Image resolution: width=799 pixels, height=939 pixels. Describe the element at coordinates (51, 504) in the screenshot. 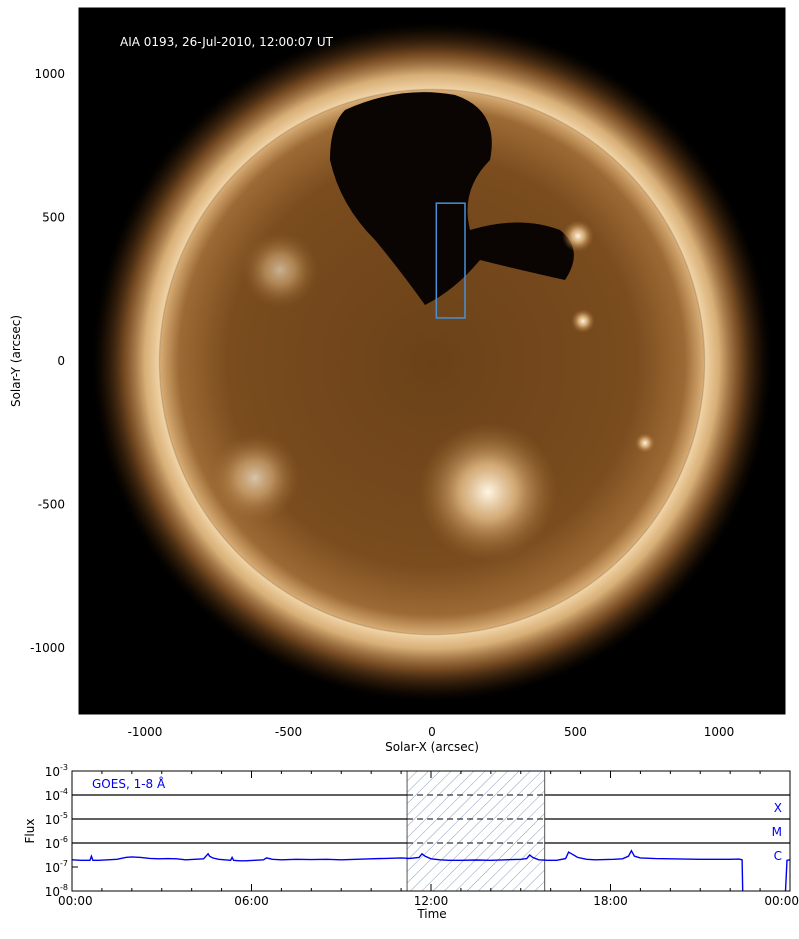

I see `solar-y-tick-label: -500` at that location.